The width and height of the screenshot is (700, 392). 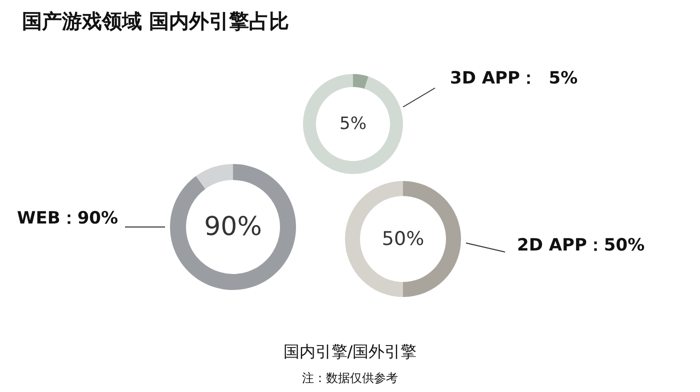 What do you see at coordinates (350, 378) in the screenshot?
I see `text: 注：数据仅供参考` at bounding box center [350, 378].